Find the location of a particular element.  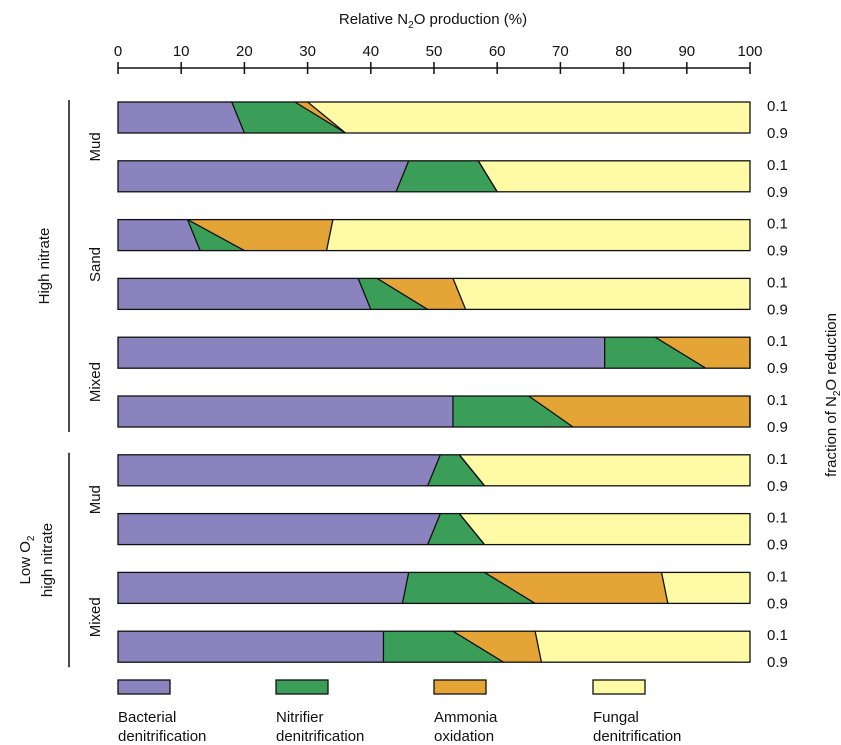

group-label: High nitrate is located at coordinates (44, 266).